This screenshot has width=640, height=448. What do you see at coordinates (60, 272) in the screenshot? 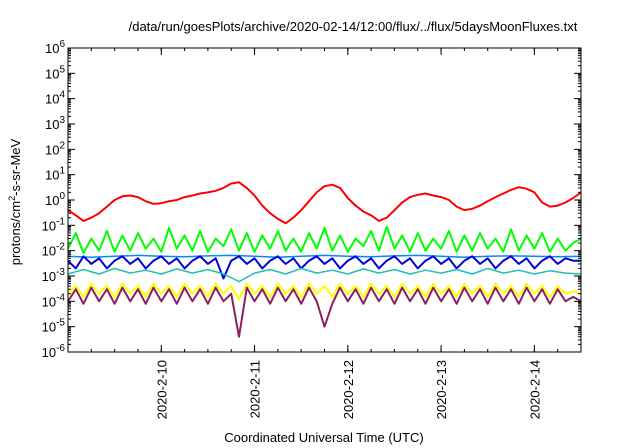
I see `y-tick-exponent: -3` at bounding box center [60, 272].